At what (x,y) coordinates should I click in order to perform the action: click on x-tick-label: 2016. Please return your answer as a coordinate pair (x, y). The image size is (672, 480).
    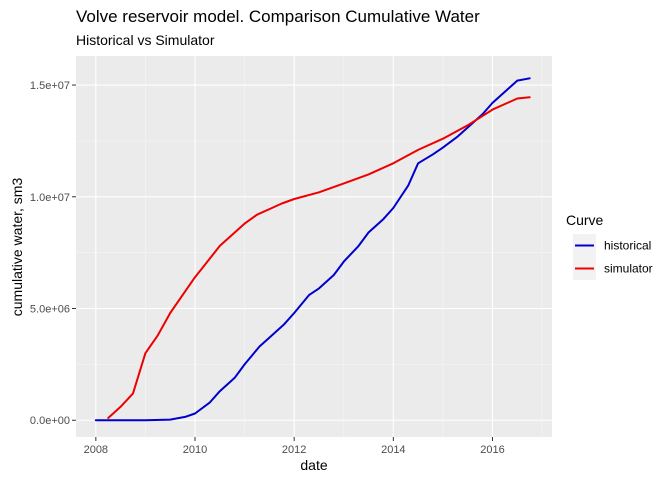
    Looking at the image, I should click on (492, 450).